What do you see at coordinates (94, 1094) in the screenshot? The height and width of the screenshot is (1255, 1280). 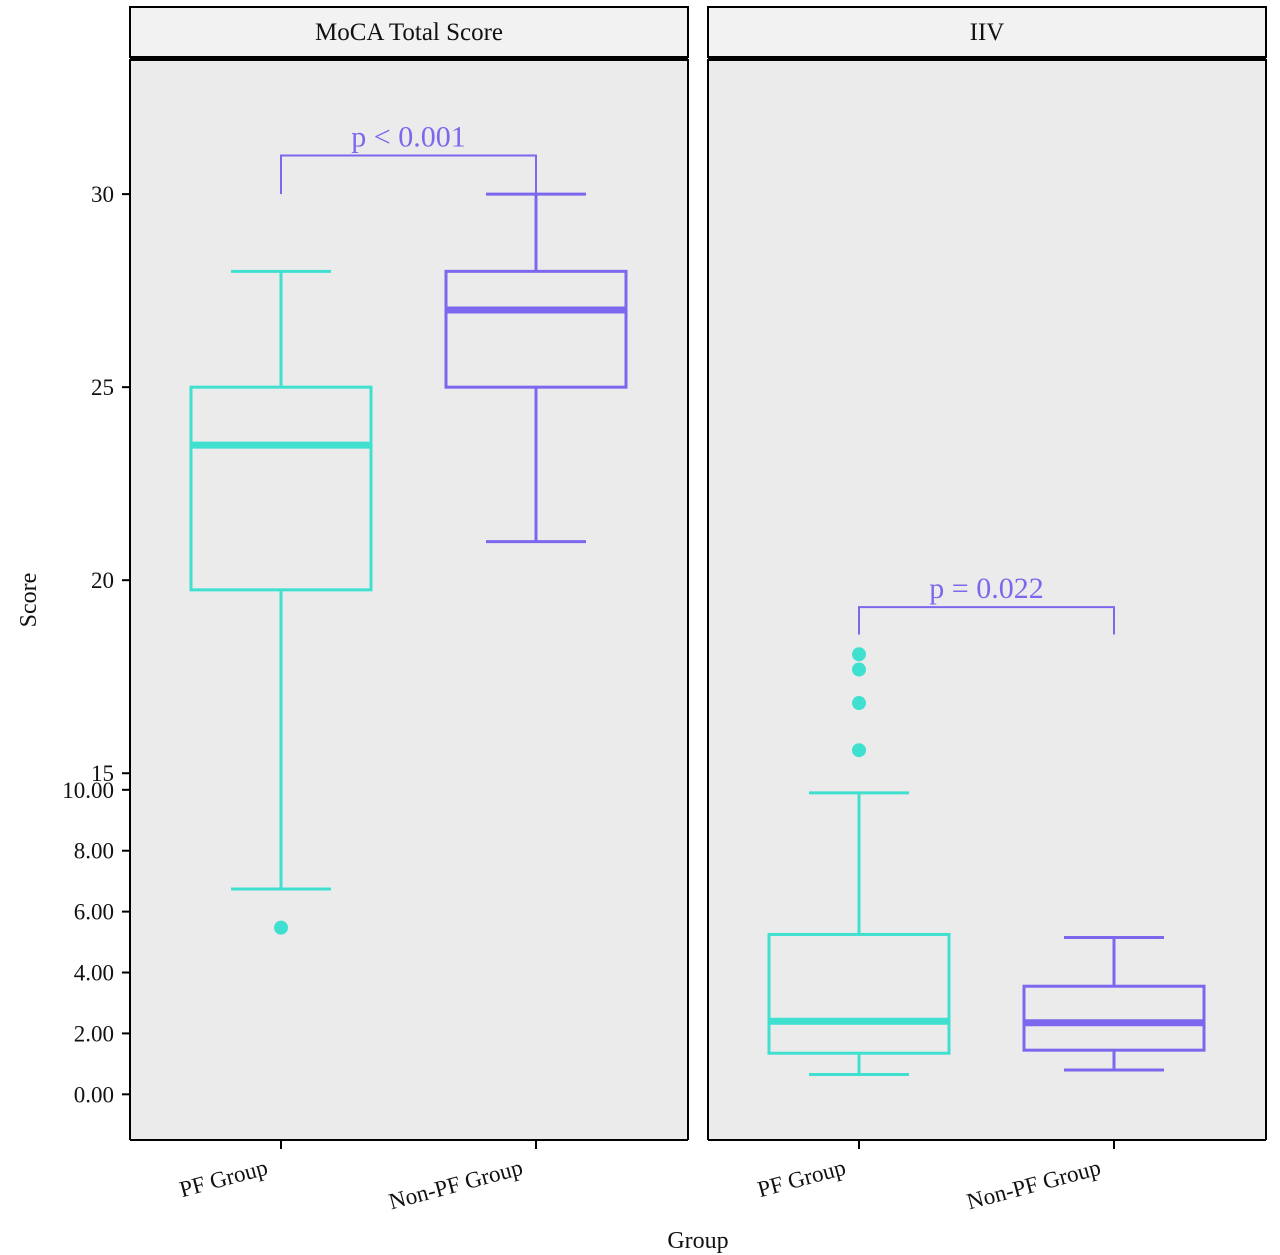 I see `y-tick-label: 0.00` at bounding box center [94, 1094].